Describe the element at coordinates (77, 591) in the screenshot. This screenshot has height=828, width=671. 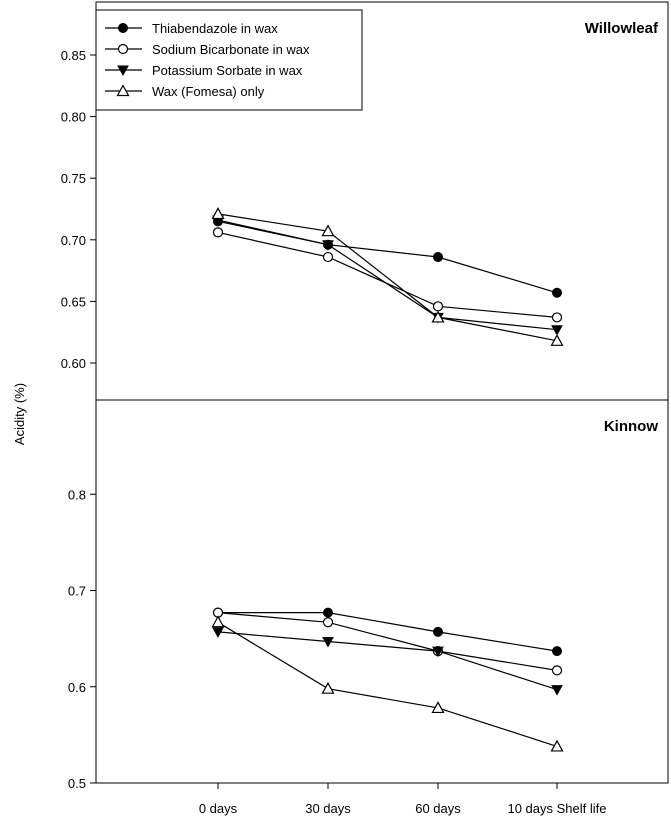
I see `y-tick-label: 0.7` at that location.